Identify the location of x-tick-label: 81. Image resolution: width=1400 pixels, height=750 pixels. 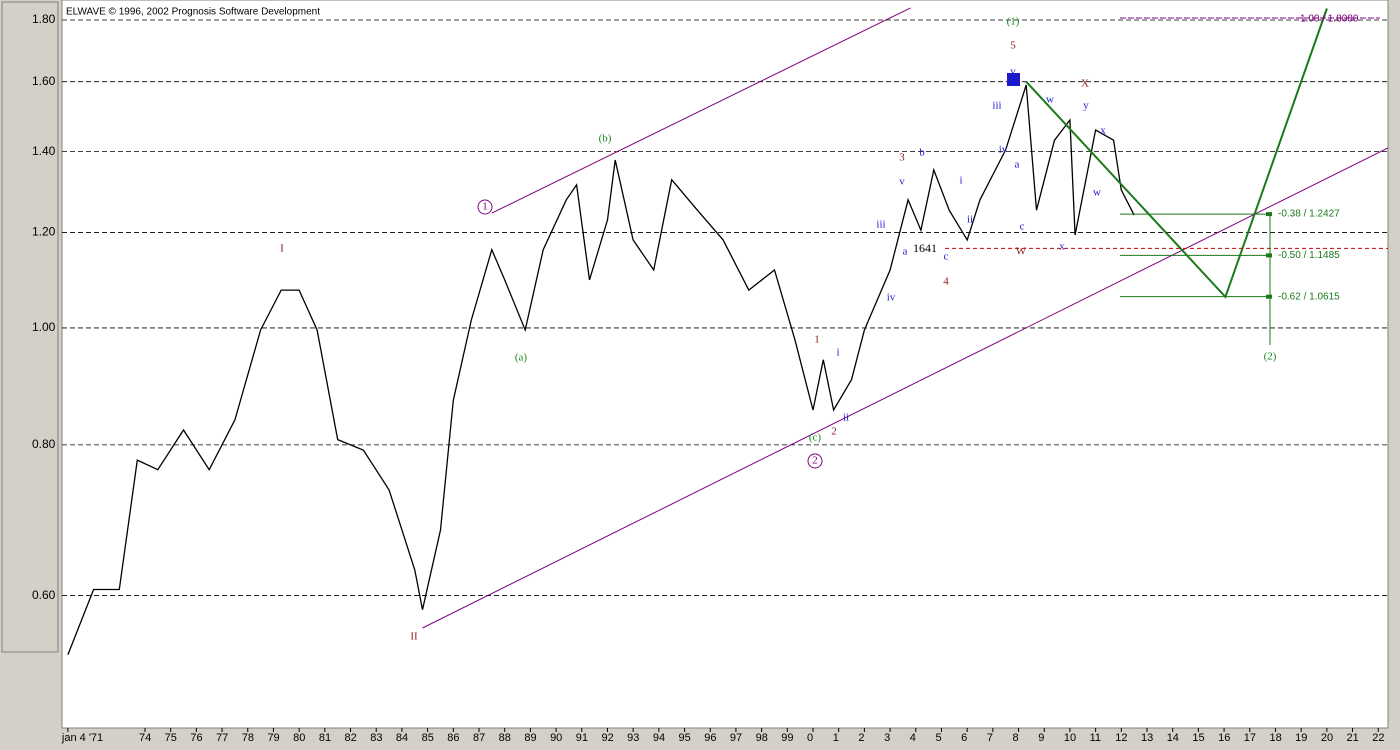
(325, 738).